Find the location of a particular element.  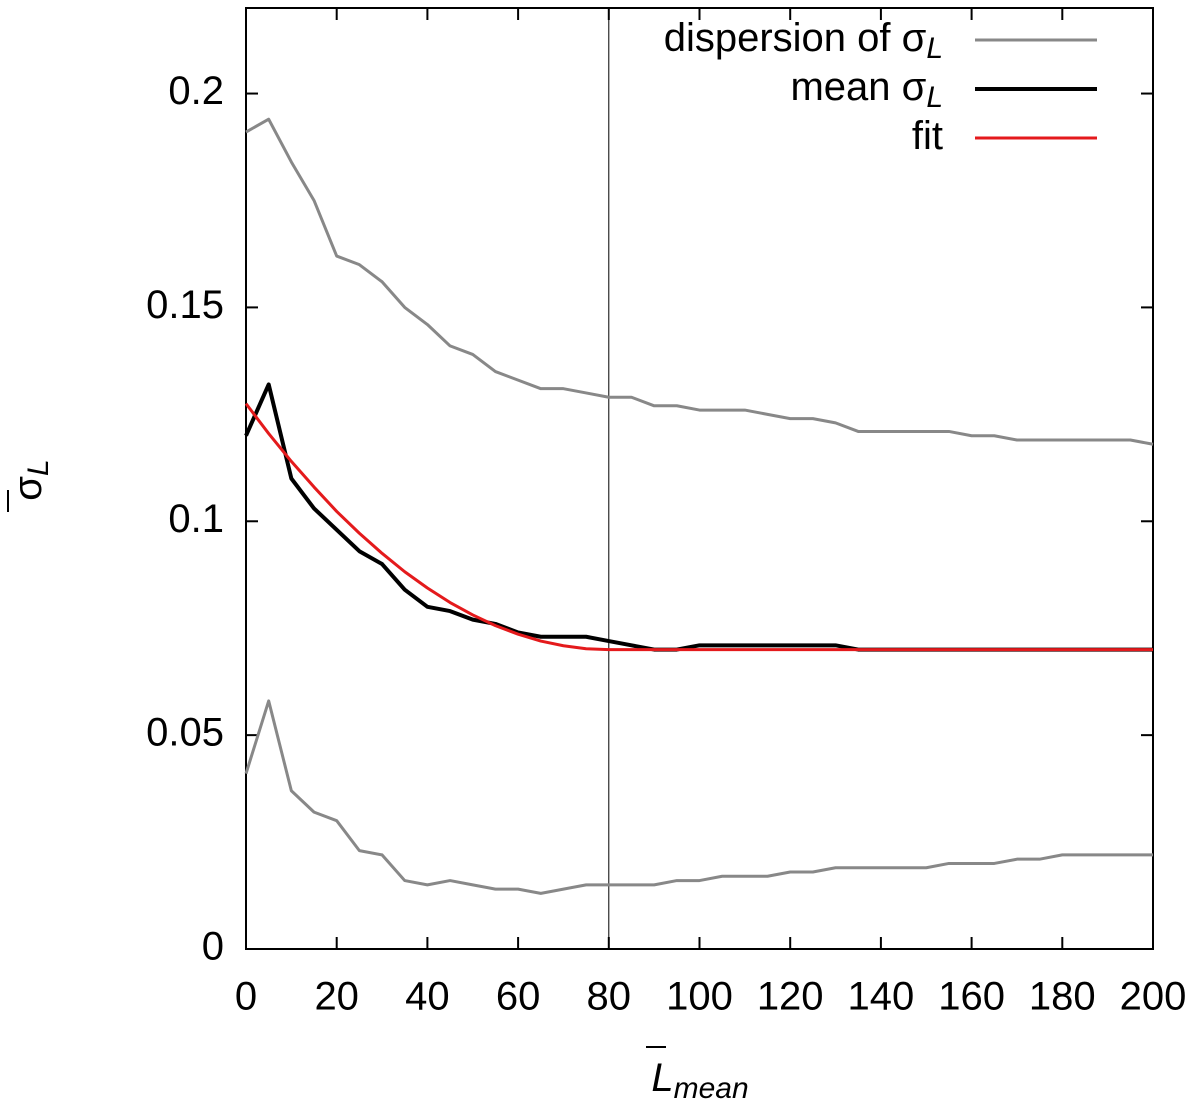

series-line is located at coordinates (698, 797).